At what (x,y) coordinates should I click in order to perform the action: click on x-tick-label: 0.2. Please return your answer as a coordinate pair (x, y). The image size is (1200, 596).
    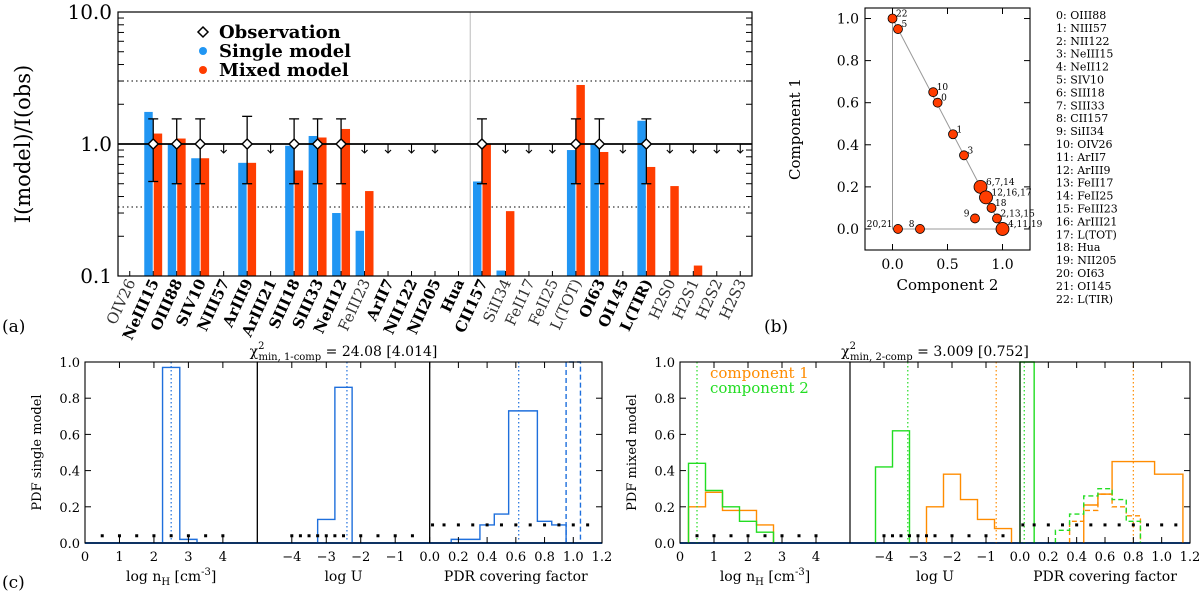
    Looking at the image, I should click on (458, 557).